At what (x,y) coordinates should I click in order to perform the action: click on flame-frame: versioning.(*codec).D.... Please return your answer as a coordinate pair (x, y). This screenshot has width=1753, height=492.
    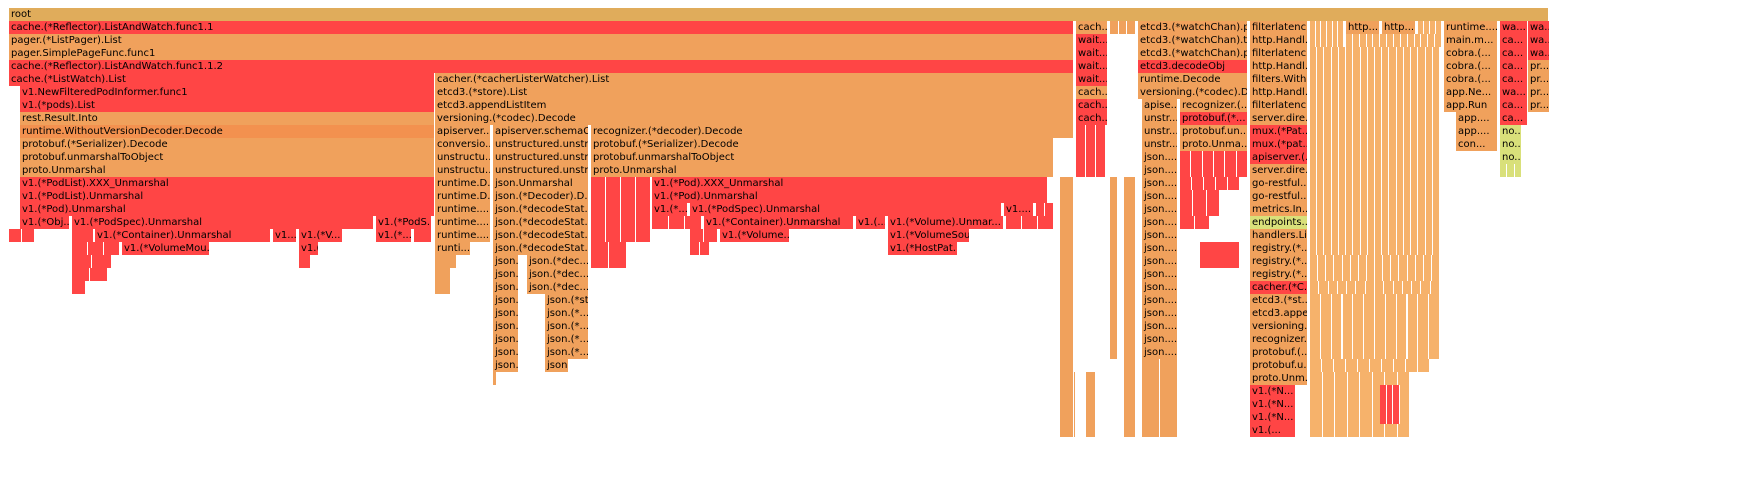
    Looking at the image, I should click on (1193, 92).